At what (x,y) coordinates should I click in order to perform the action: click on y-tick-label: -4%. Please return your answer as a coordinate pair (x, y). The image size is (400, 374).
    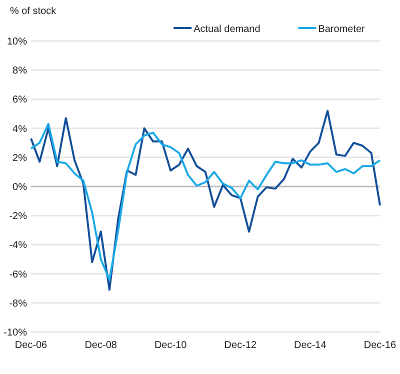
    Looking at the image, I should click on (18, 246).